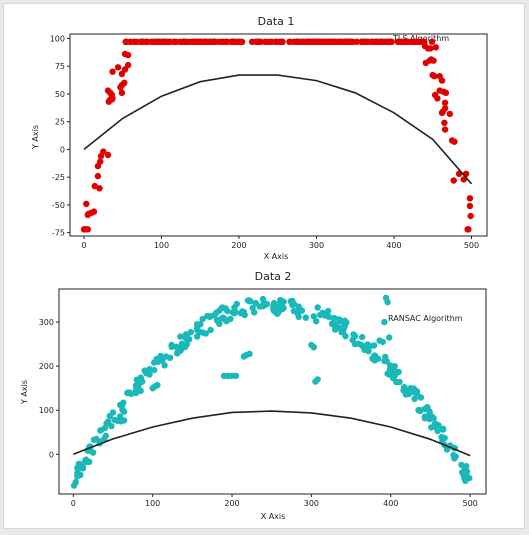 Image resolution: width=529 pixels, height=535 pixels. I want to click on x-tick-label: 100, so click(152, 503).